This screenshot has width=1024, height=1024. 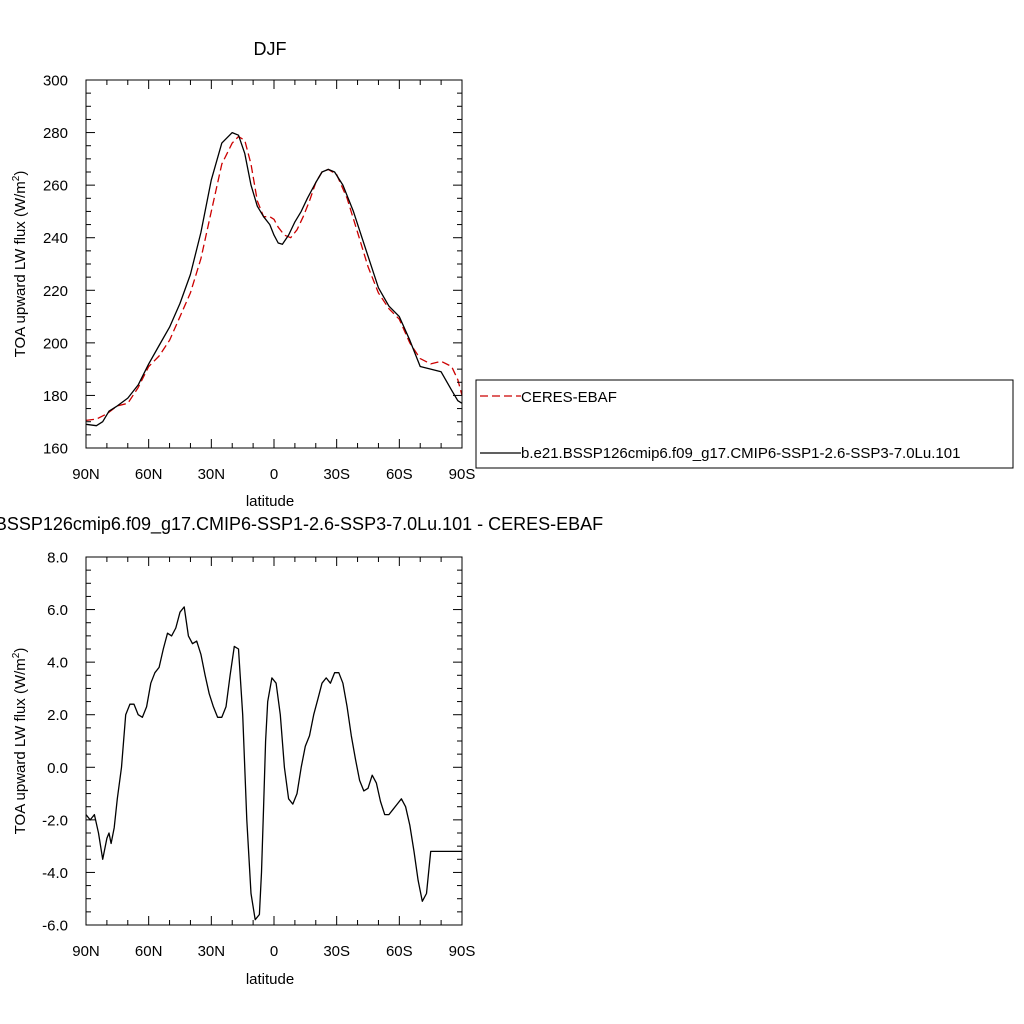 What do you see at coordinates (20, 173) in the screenshot?
I see `top-y-axis-label-tail: )` at bounding box center [20, 173].